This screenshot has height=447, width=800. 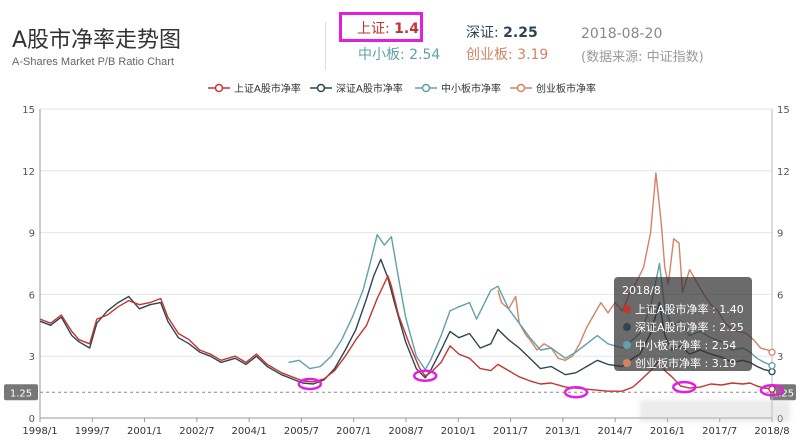 What do you see at coordinates (562, 431) in the screenshot?
I see `xtick-10: 2013/1` at bounding box center [562, 431].